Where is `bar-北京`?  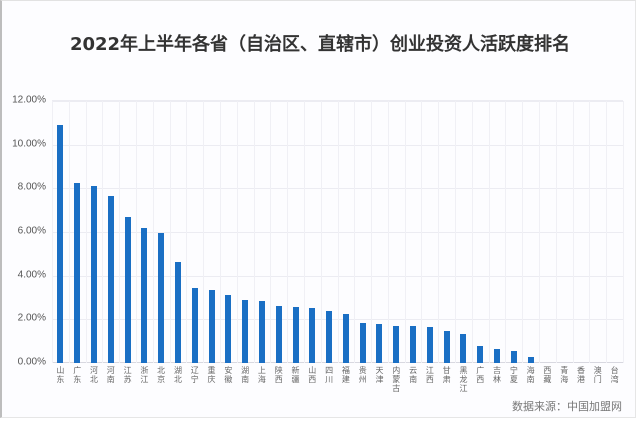 bar-北京 is located at coordinates (161, 297).